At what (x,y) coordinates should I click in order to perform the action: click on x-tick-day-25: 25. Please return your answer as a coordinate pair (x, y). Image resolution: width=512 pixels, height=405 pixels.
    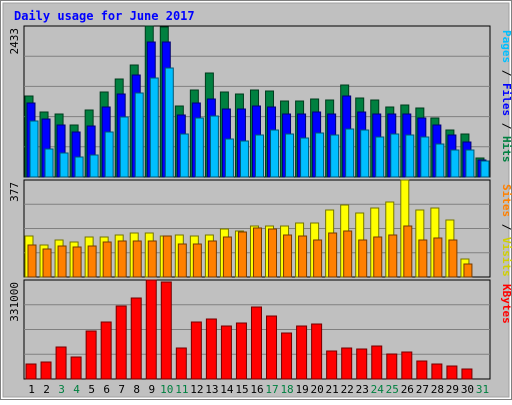
    Looking at the image, I should click on (392, 389).